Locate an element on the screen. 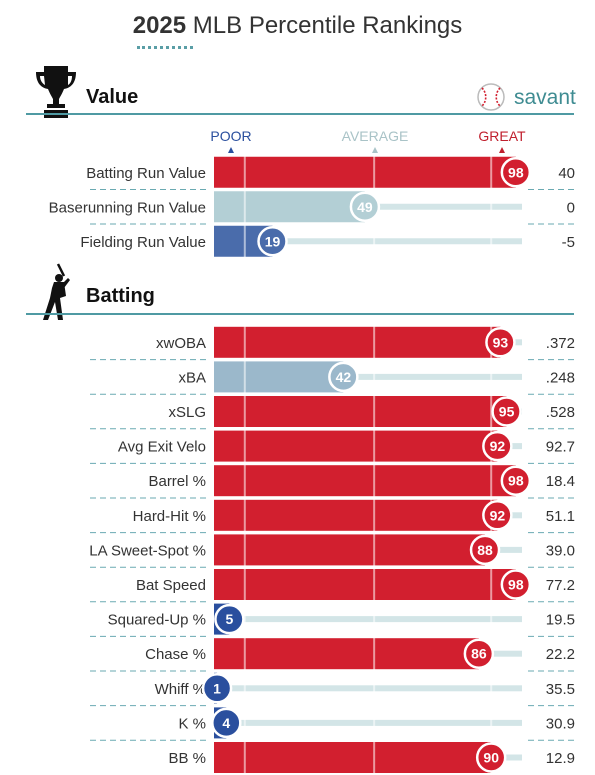  stat-value: .372 is located at coordinates (560, 343).